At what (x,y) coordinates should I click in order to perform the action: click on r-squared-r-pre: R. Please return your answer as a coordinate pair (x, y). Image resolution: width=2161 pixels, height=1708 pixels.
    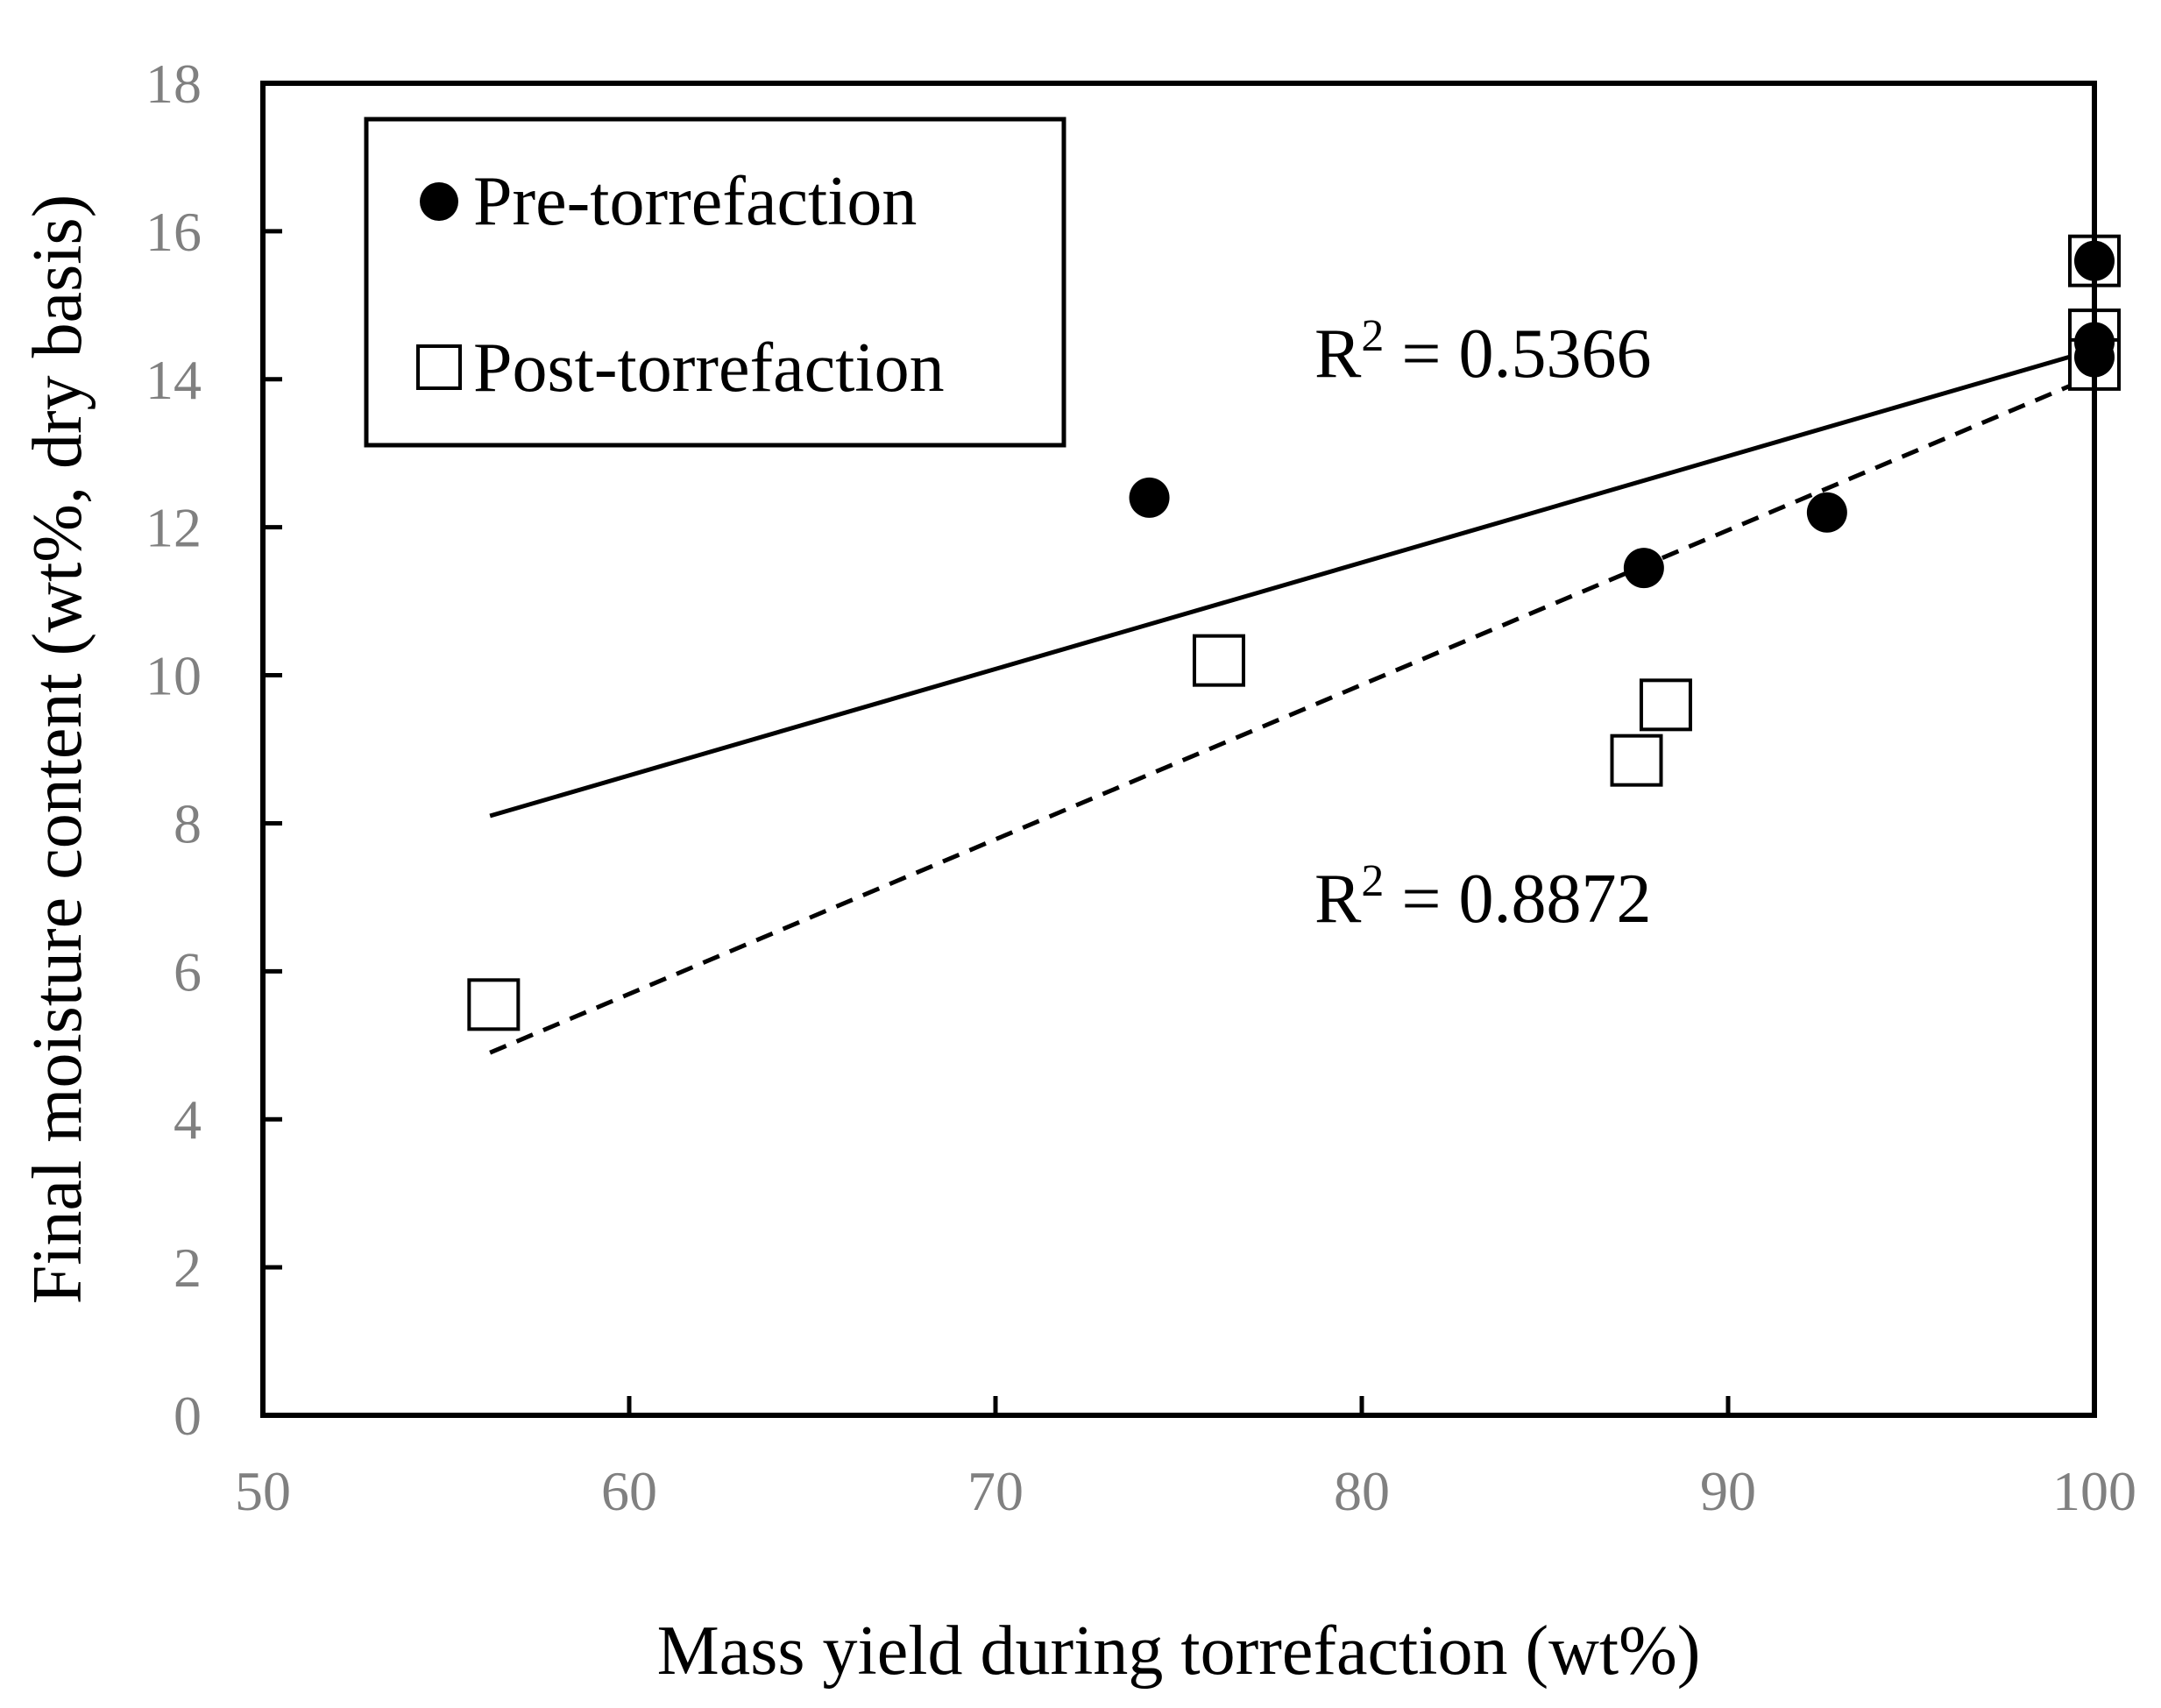
    Looking at the image, I should click on (1338, 354).